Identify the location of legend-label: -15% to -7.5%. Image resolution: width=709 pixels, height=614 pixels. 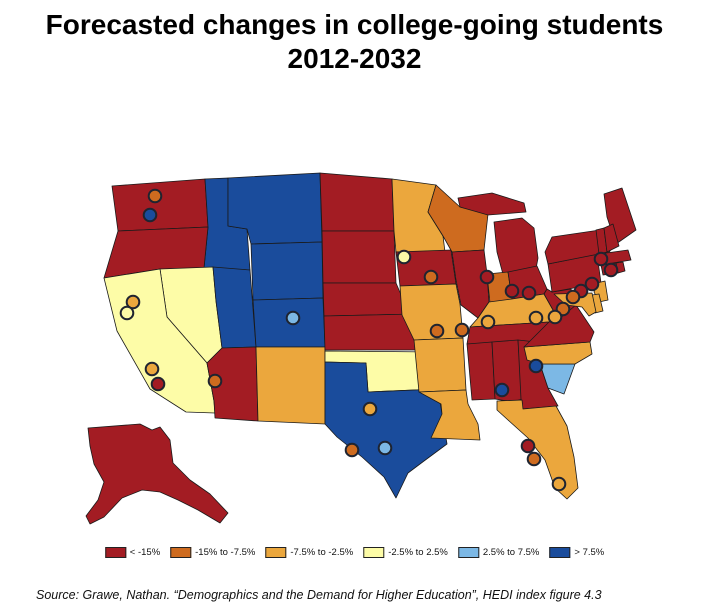
(225, 552).